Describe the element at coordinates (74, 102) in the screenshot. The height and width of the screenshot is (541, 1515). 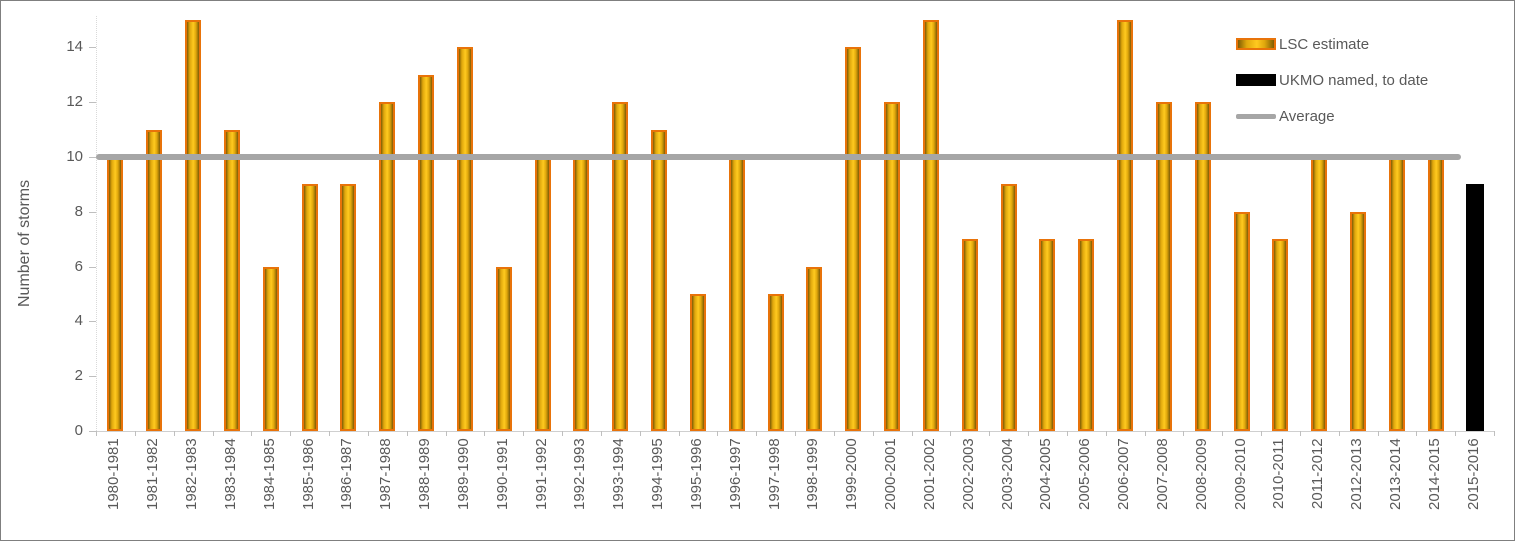
I see `y-tick-label: 12` at that location.